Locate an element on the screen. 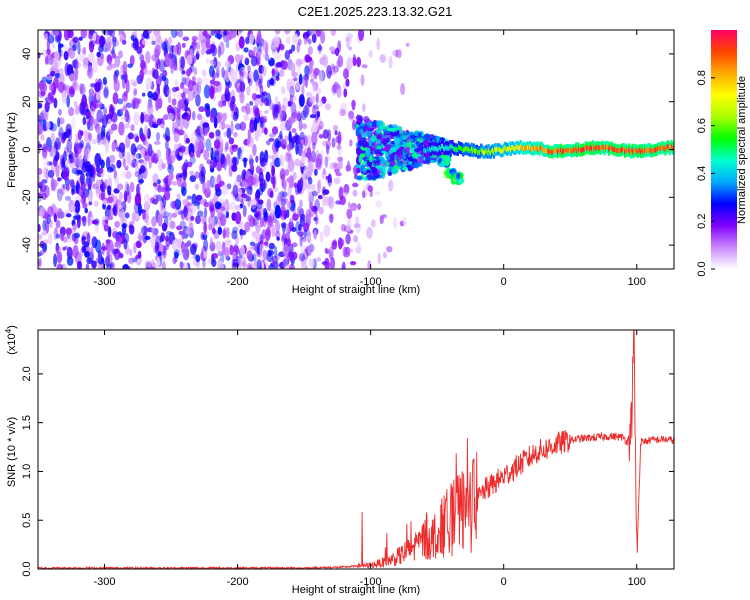  spectrogram-x-axis-label: Height of straight line (km) is located at coordinates (356, 290).